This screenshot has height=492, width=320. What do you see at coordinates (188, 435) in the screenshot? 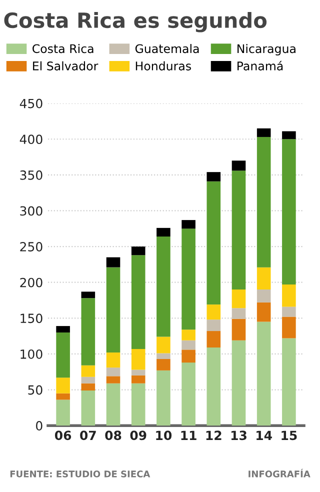
I see `x-tick-label: 11` at bounding box center [188, 435].